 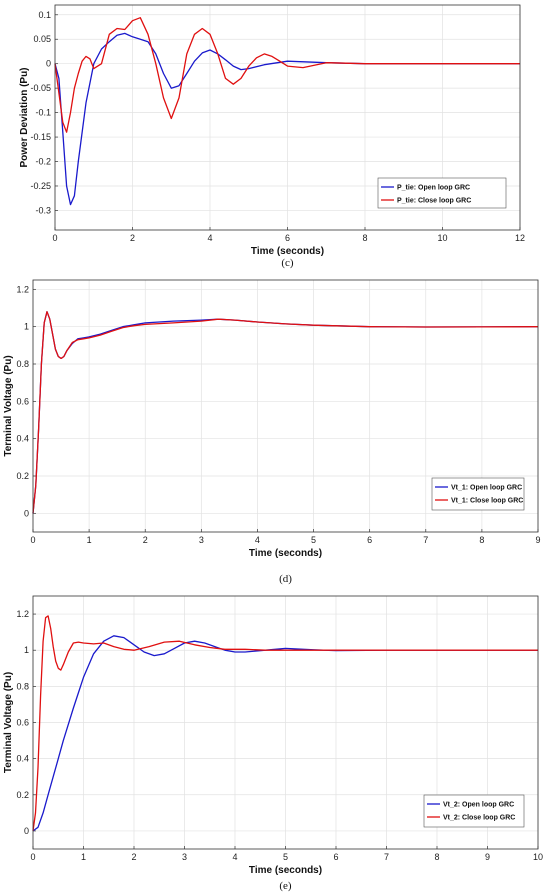 What do you see at coordinates (287, 75) in the screenshot?
I see `series-line-close-loop` at bounding box center [287, 75].